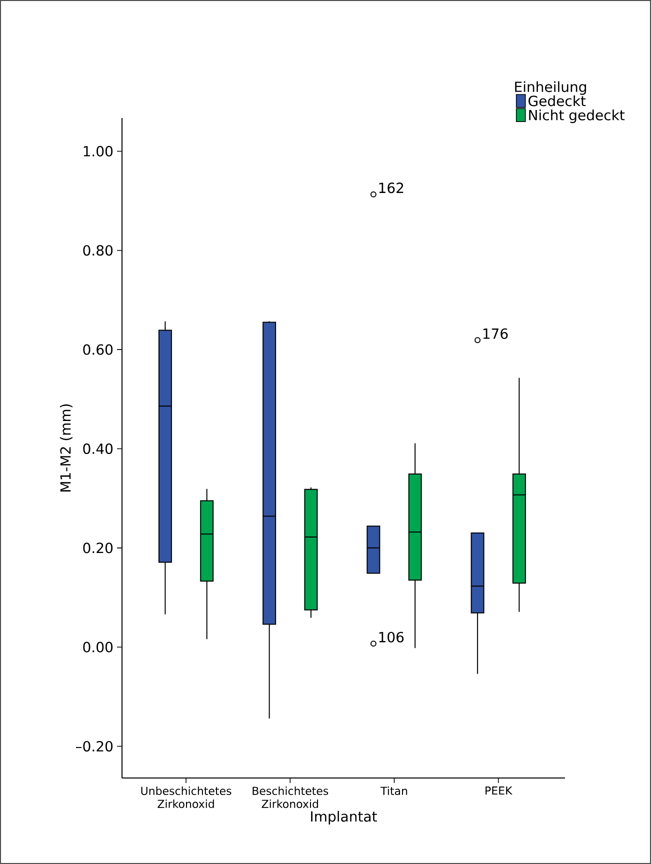  What do you see at coordinates (577, 117) in the screenshot?
I see `legend-label: Nicht gedeckt` at bounding box center [577, 117].